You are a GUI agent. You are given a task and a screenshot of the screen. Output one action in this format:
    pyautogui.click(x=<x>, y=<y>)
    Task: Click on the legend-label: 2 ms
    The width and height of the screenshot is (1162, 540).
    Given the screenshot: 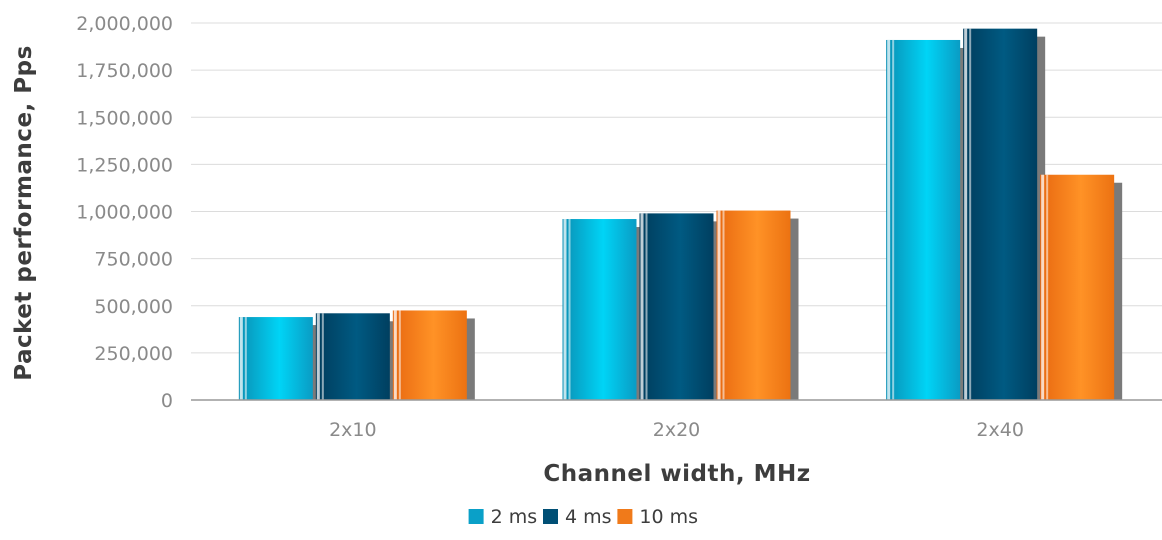 What is the action you would take?
    pyautogui.click(x=514, y=517)
    